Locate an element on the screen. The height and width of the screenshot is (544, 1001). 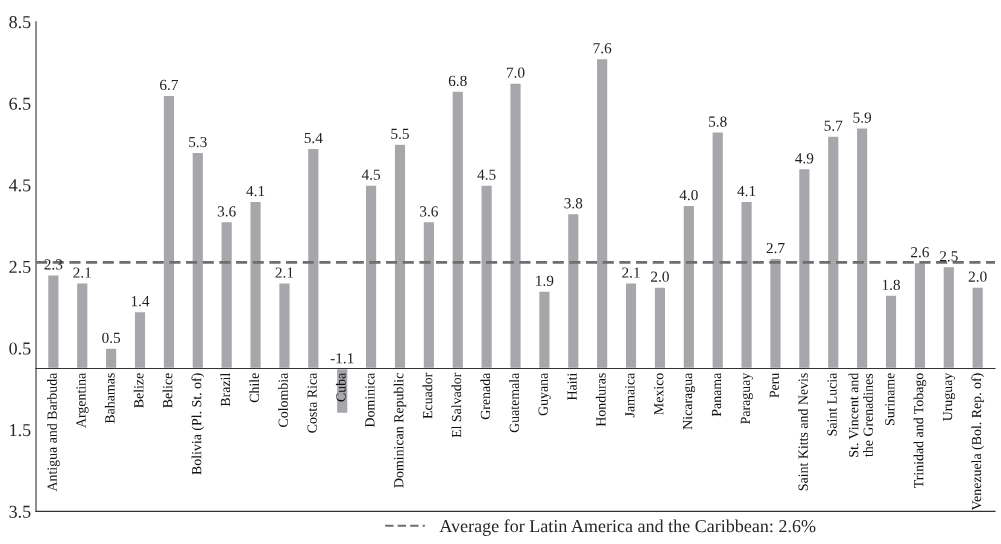
x-tick-label: Nicaragua is located at coordinates (689, 401).